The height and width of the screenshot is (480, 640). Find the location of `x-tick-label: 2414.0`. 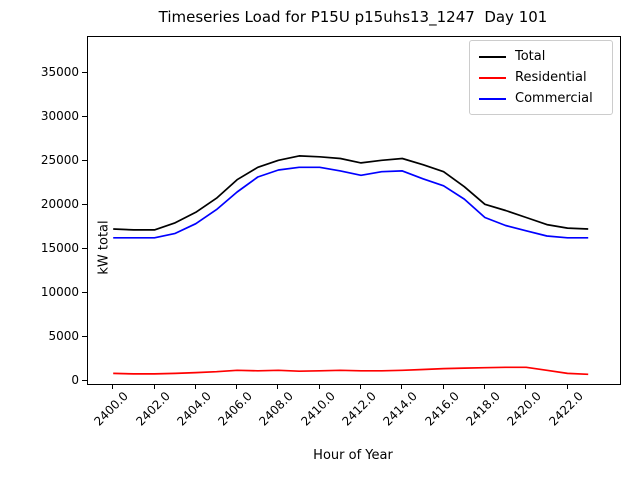

x-tick-label: 2414.0 is located at coordinates (400, 409).